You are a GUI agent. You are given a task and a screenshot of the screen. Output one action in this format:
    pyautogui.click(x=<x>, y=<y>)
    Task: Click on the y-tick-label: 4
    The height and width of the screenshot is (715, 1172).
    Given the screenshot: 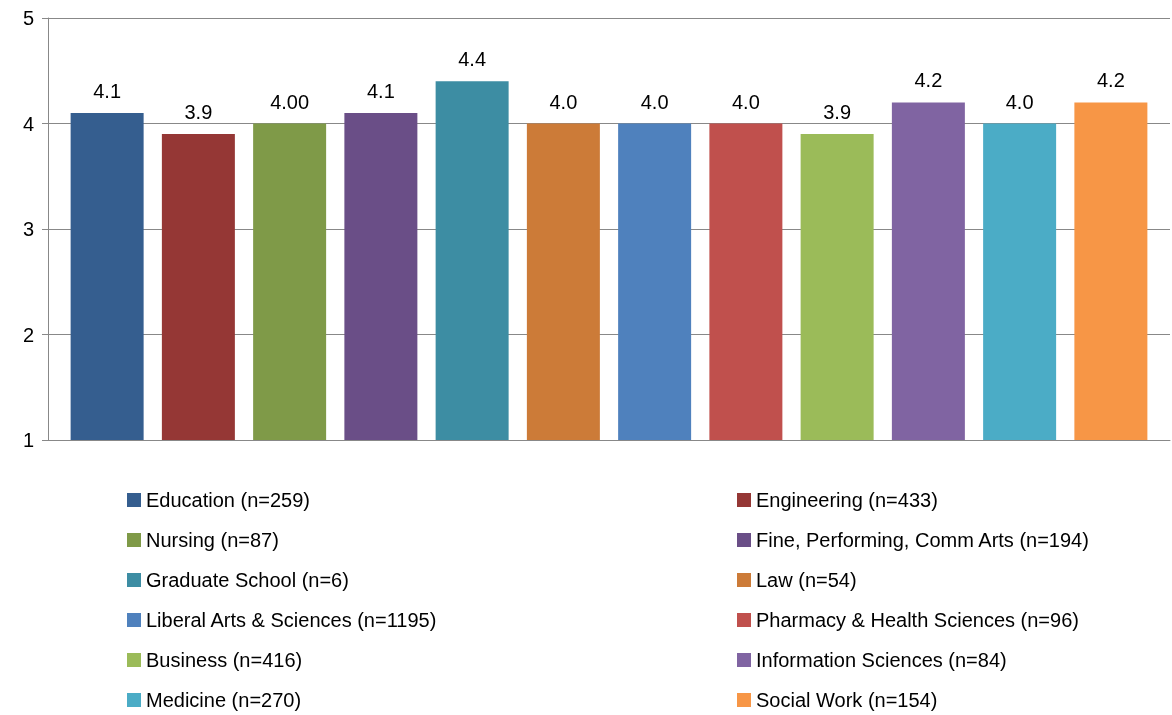 What is the action you would take?
    pyautogui.click(x=28, y=123)
    